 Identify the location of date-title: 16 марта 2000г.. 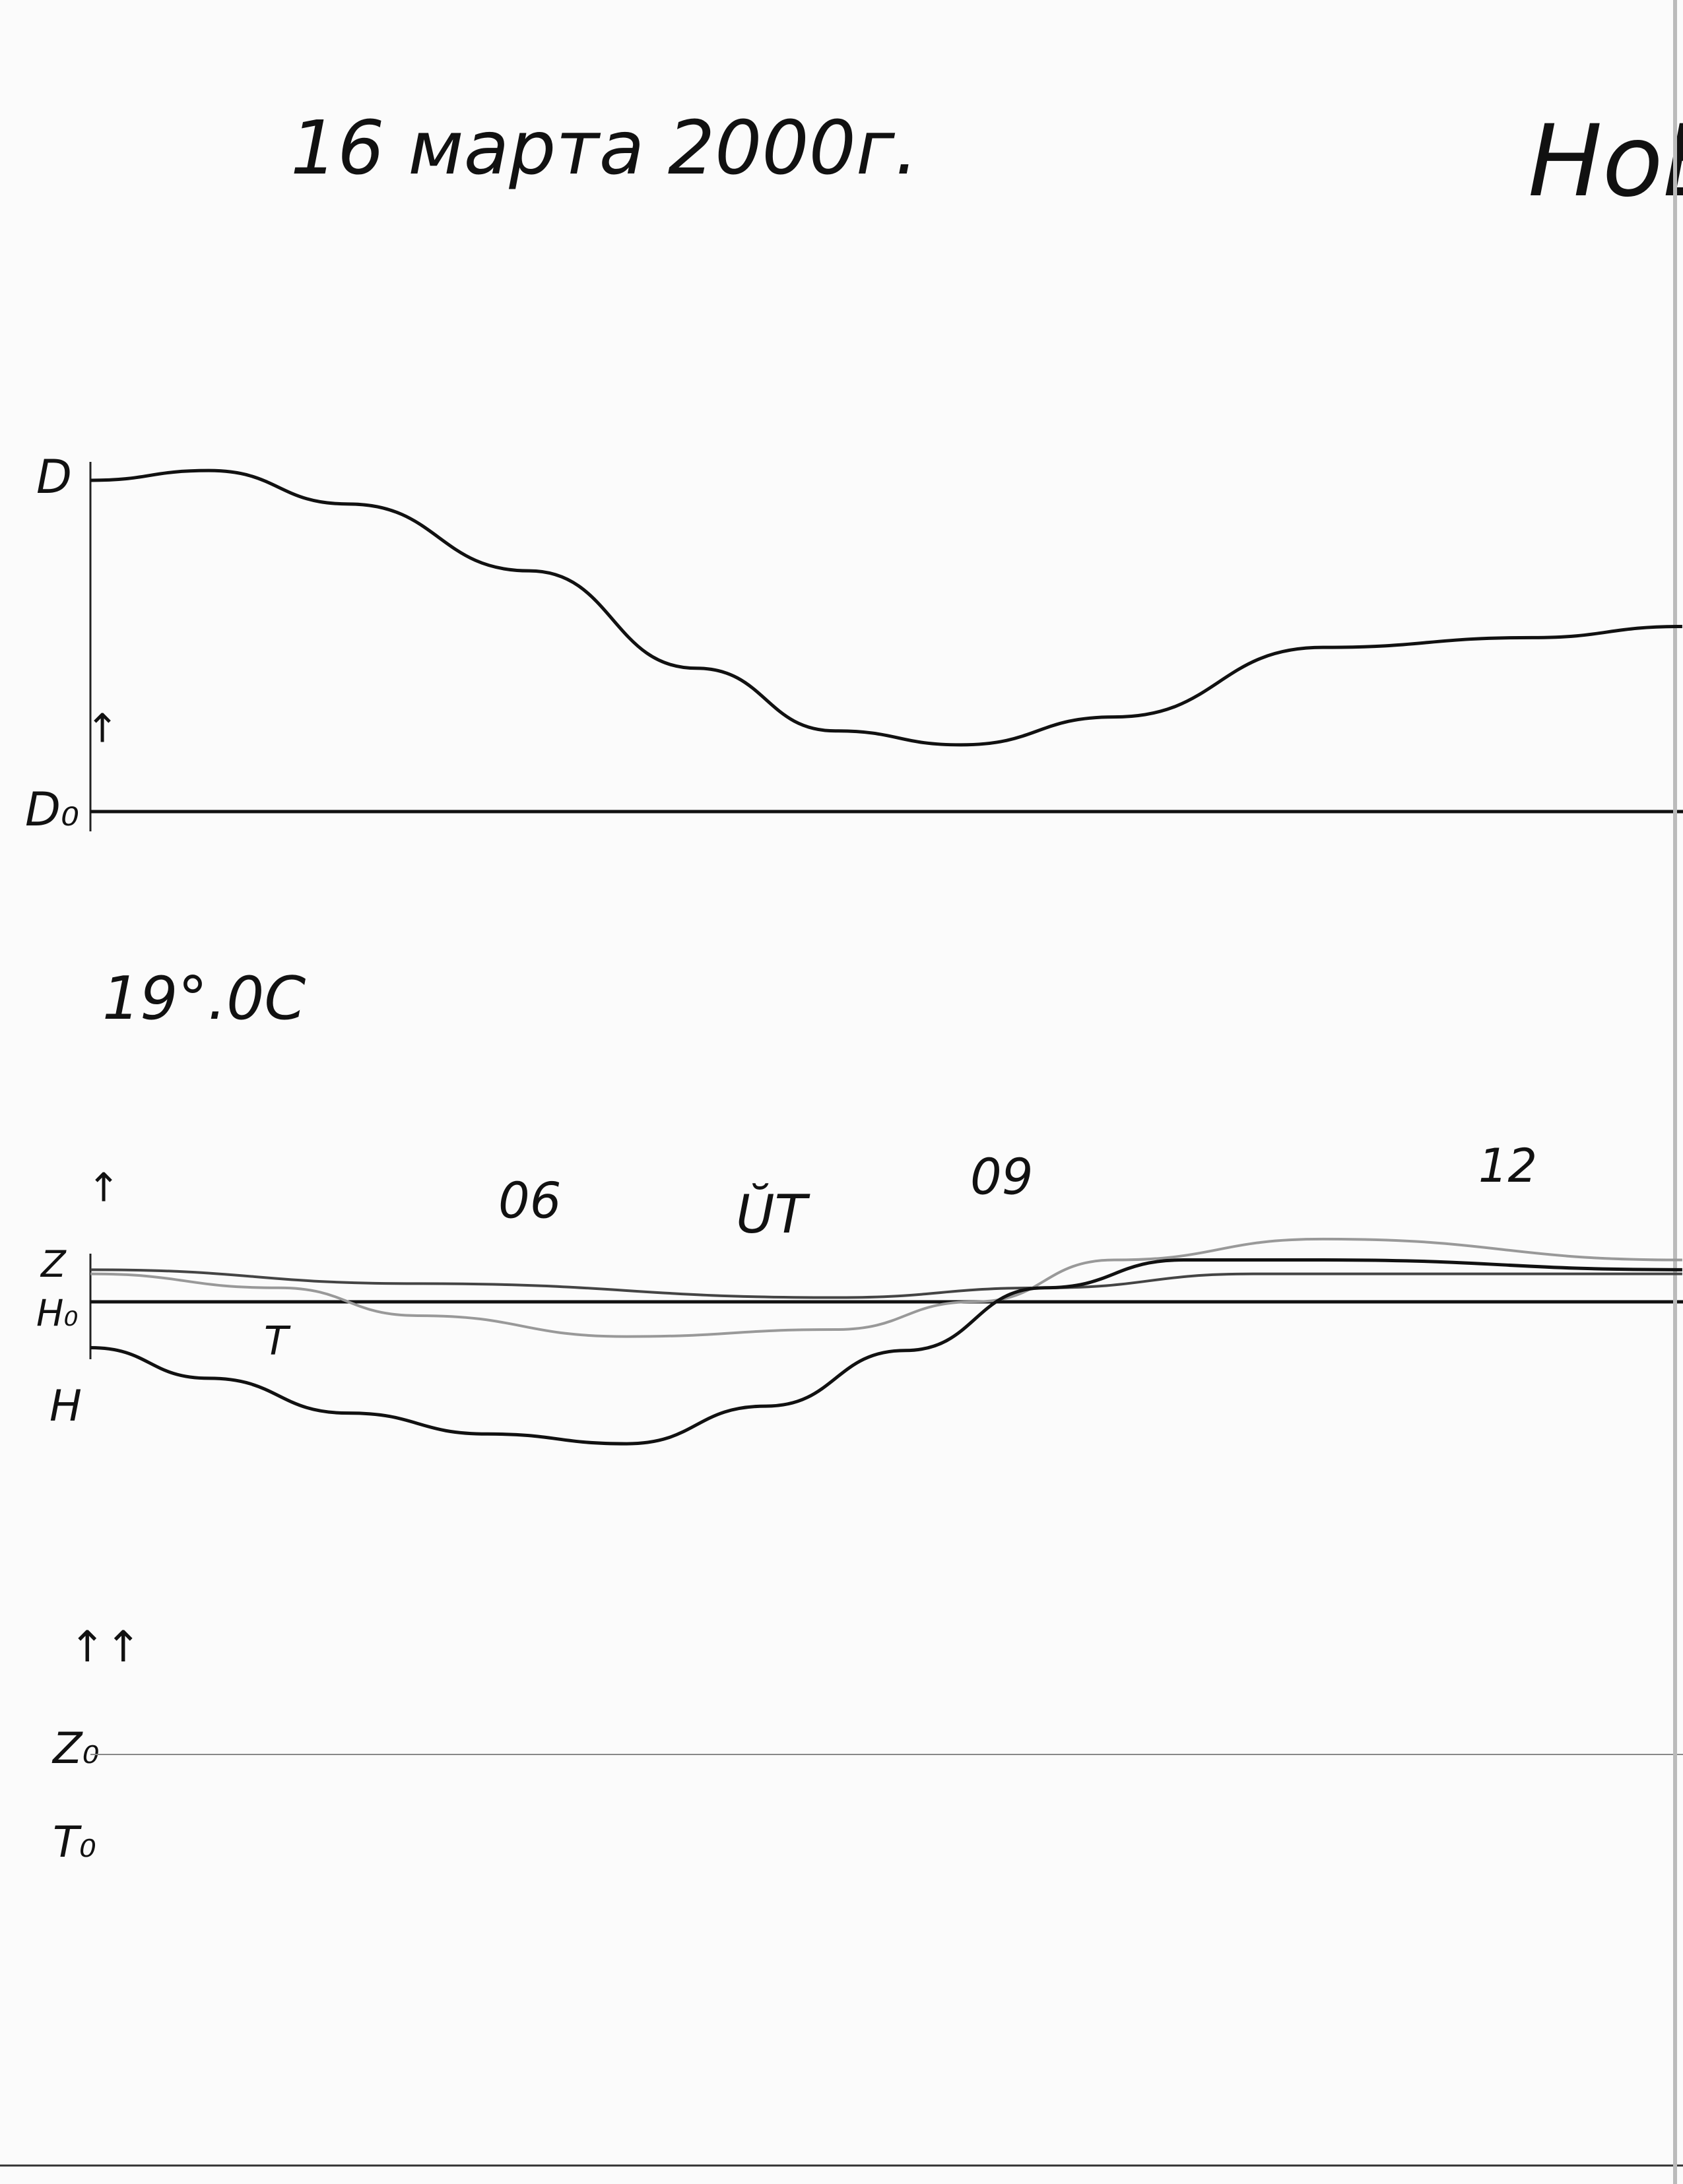
(604, 148).